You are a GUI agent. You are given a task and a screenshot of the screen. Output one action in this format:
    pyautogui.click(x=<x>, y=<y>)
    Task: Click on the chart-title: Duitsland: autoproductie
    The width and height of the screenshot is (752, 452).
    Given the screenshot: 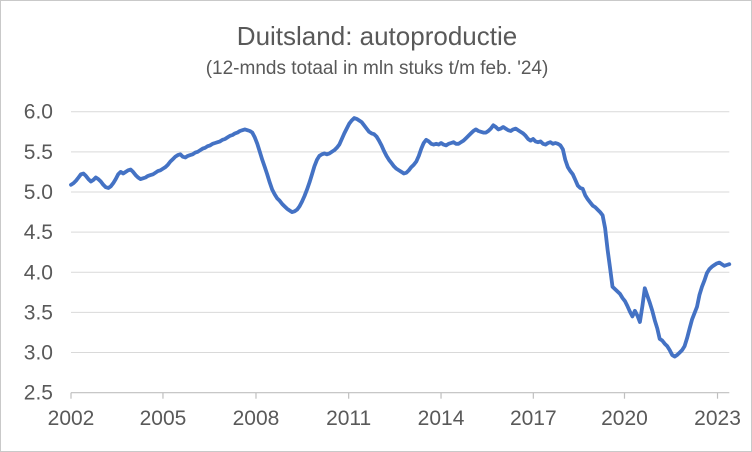 What is the action you would take?
    pyautogui.click(x=377, y=36)
    